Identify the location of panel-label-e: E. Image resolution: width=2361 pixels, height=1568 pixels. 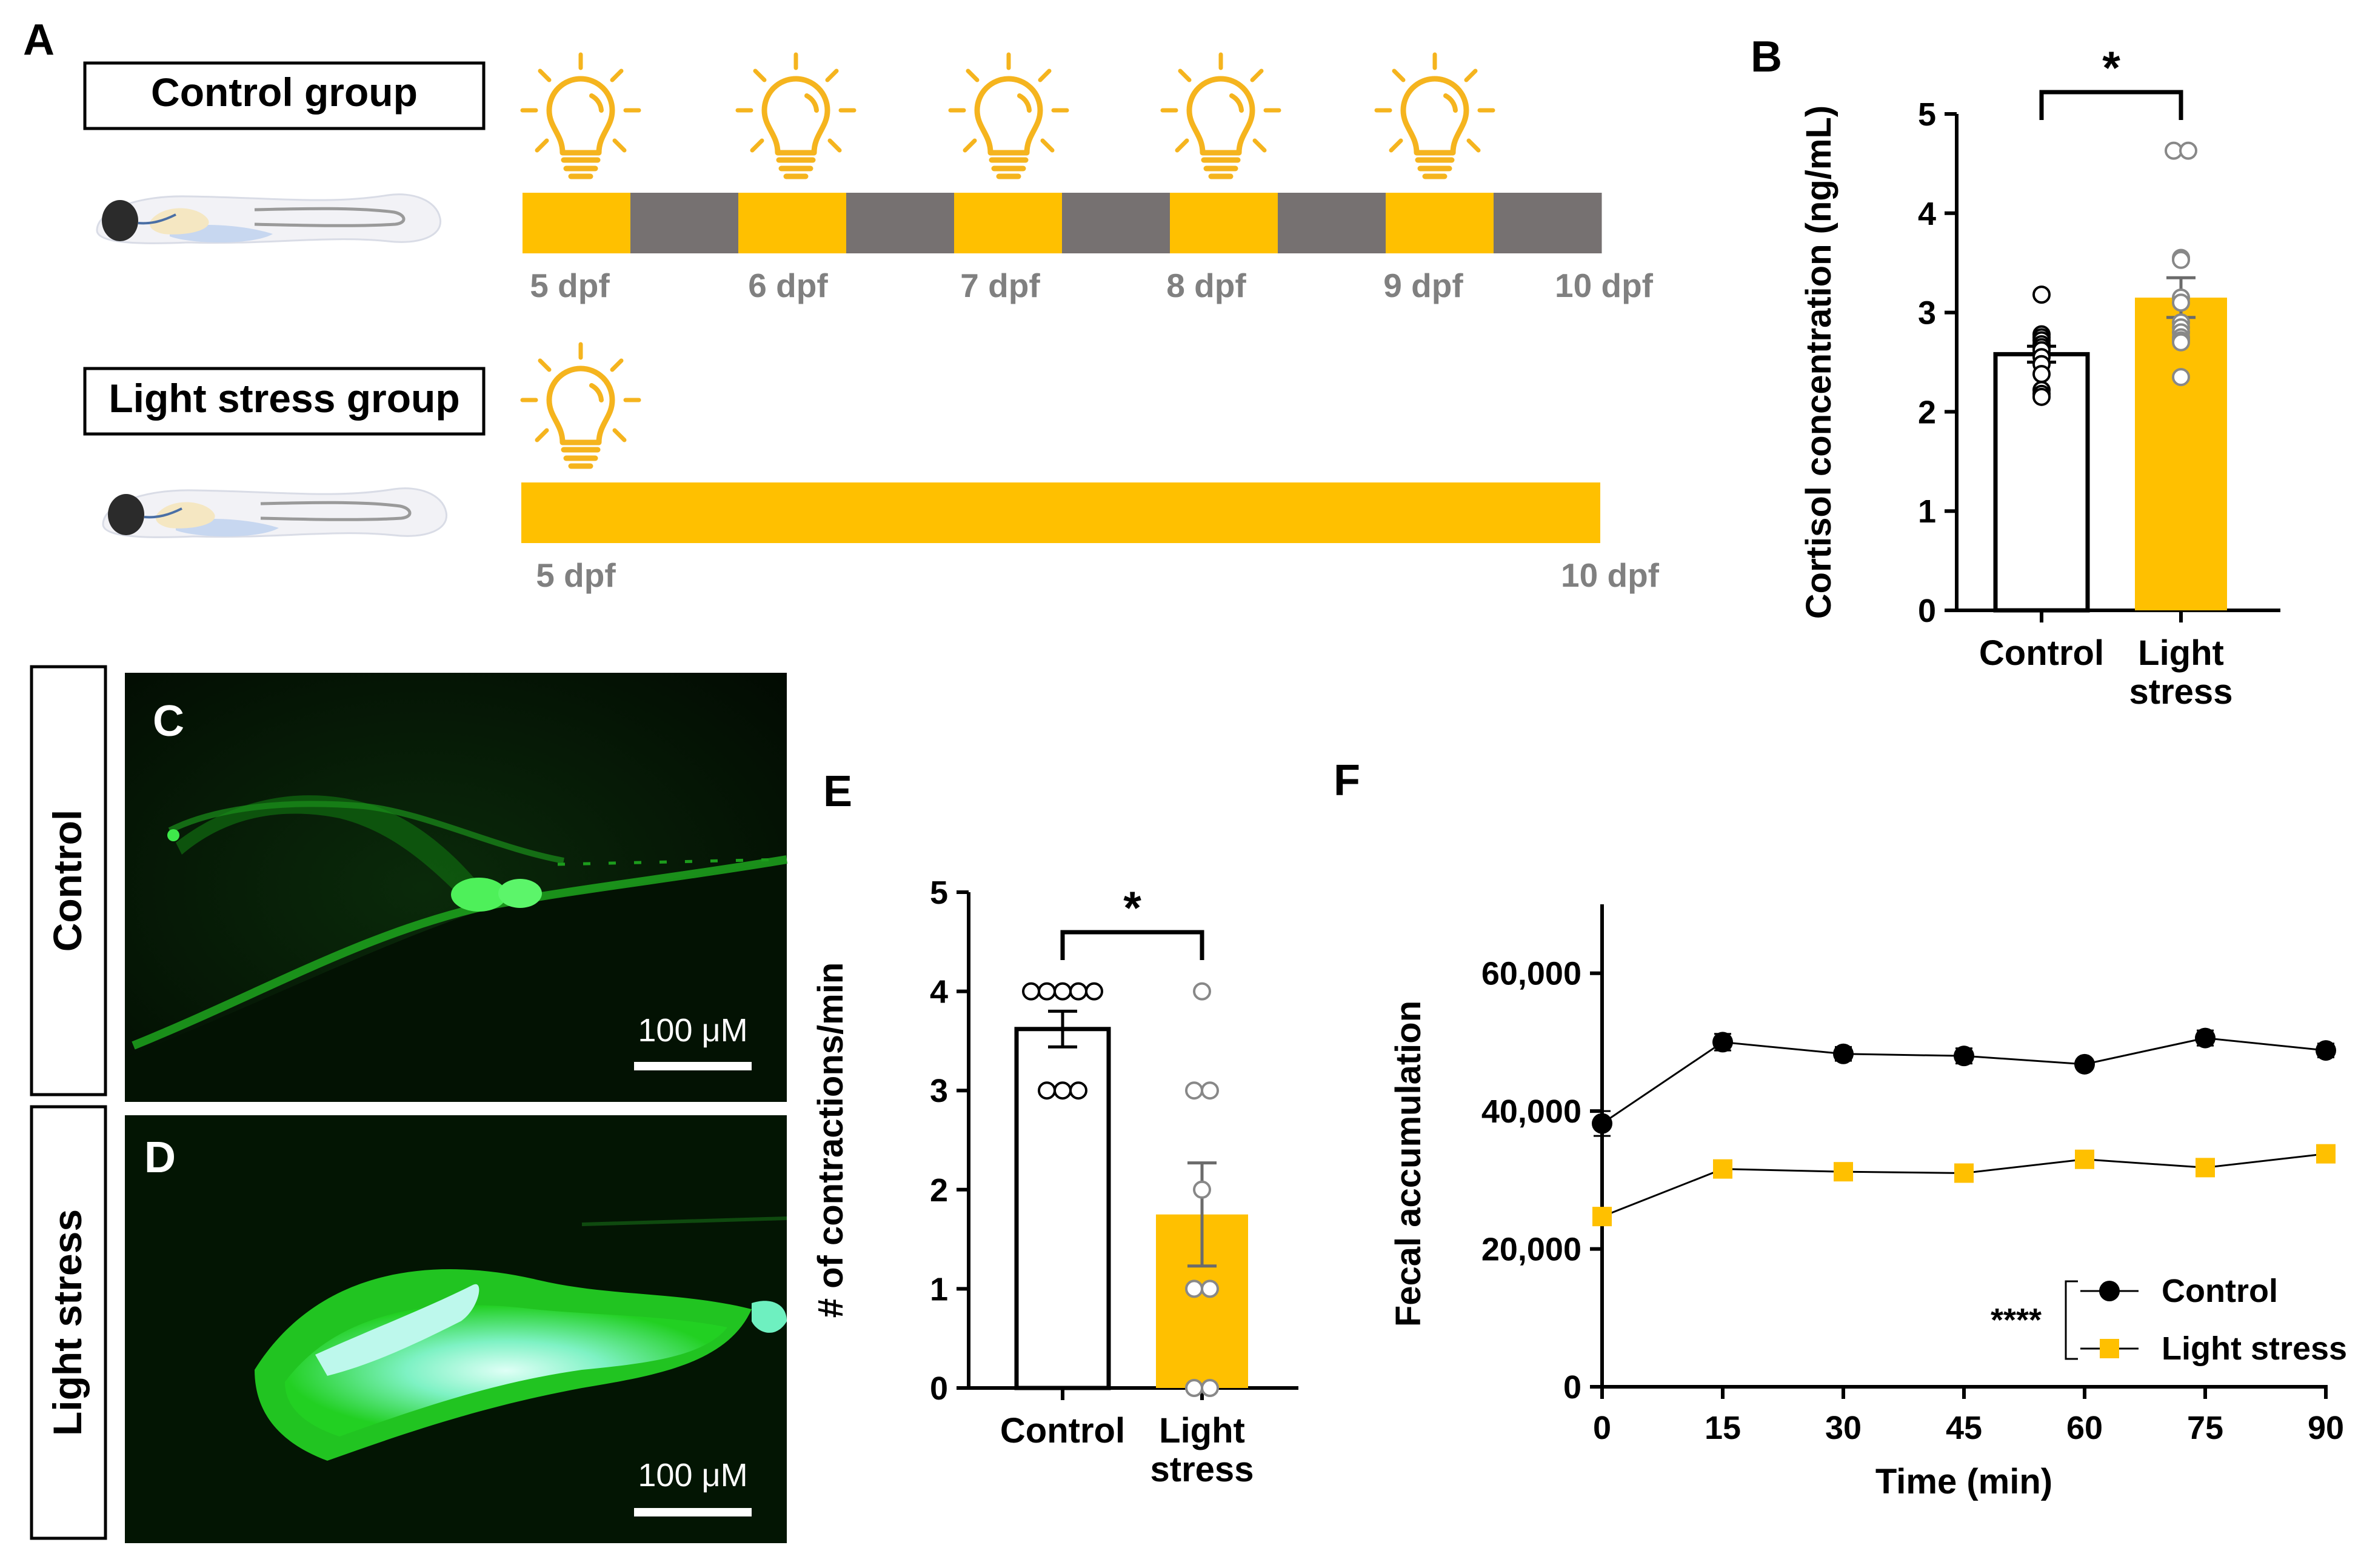
(837, 791).